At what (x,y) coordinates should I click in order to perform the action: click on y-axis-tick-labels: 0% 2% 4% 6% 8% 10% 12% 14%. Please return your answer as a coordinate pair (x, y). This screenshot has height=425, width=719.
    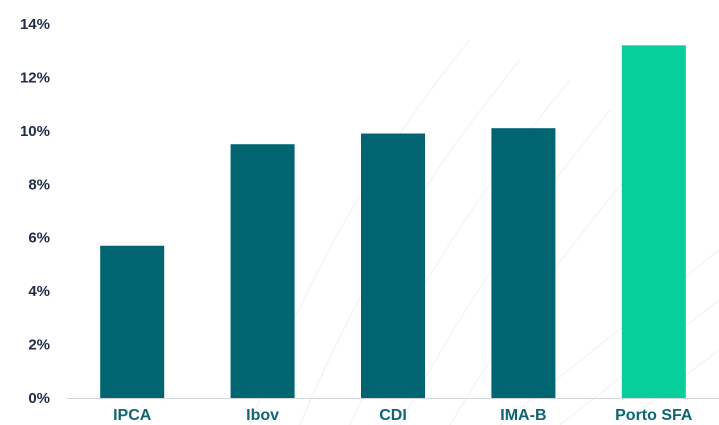
    Looking at the image, I should click on (35, 211).